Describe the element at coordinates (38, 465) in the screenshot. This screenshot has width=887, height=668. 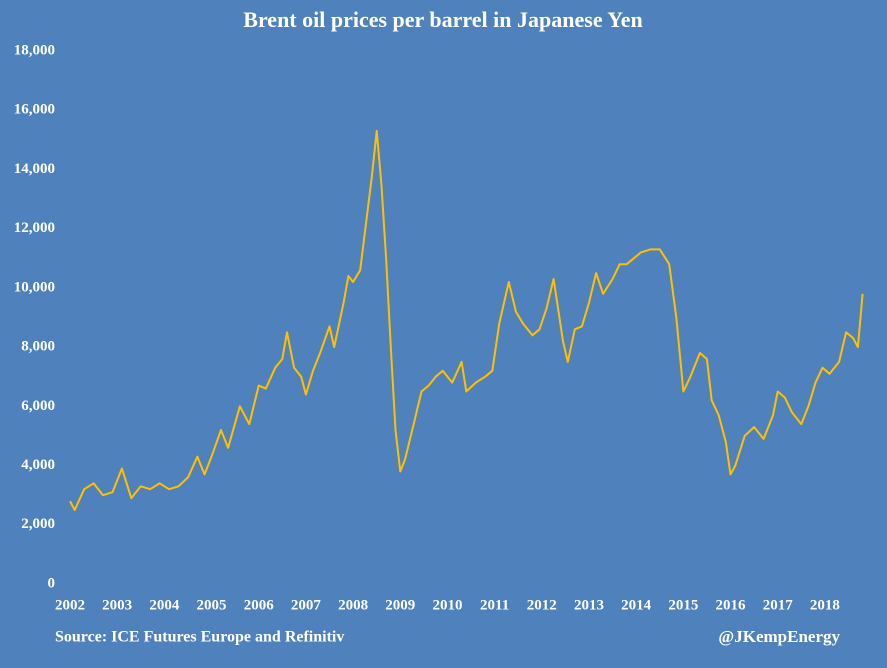
I see `y-tick-label: 4,000` at that location.